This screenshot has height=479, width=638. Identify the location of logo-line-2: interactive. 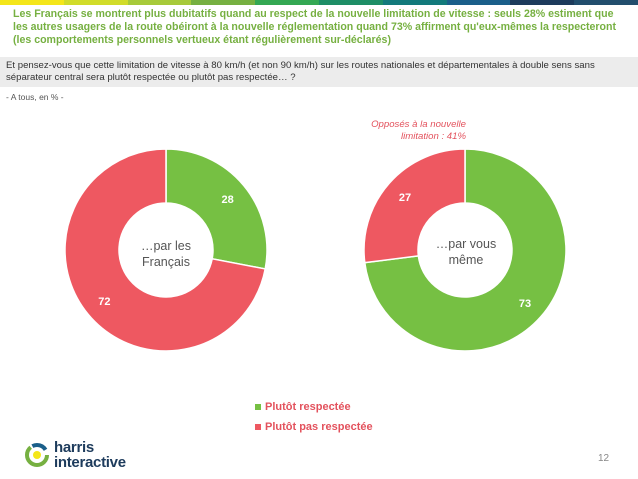
(90, 462).